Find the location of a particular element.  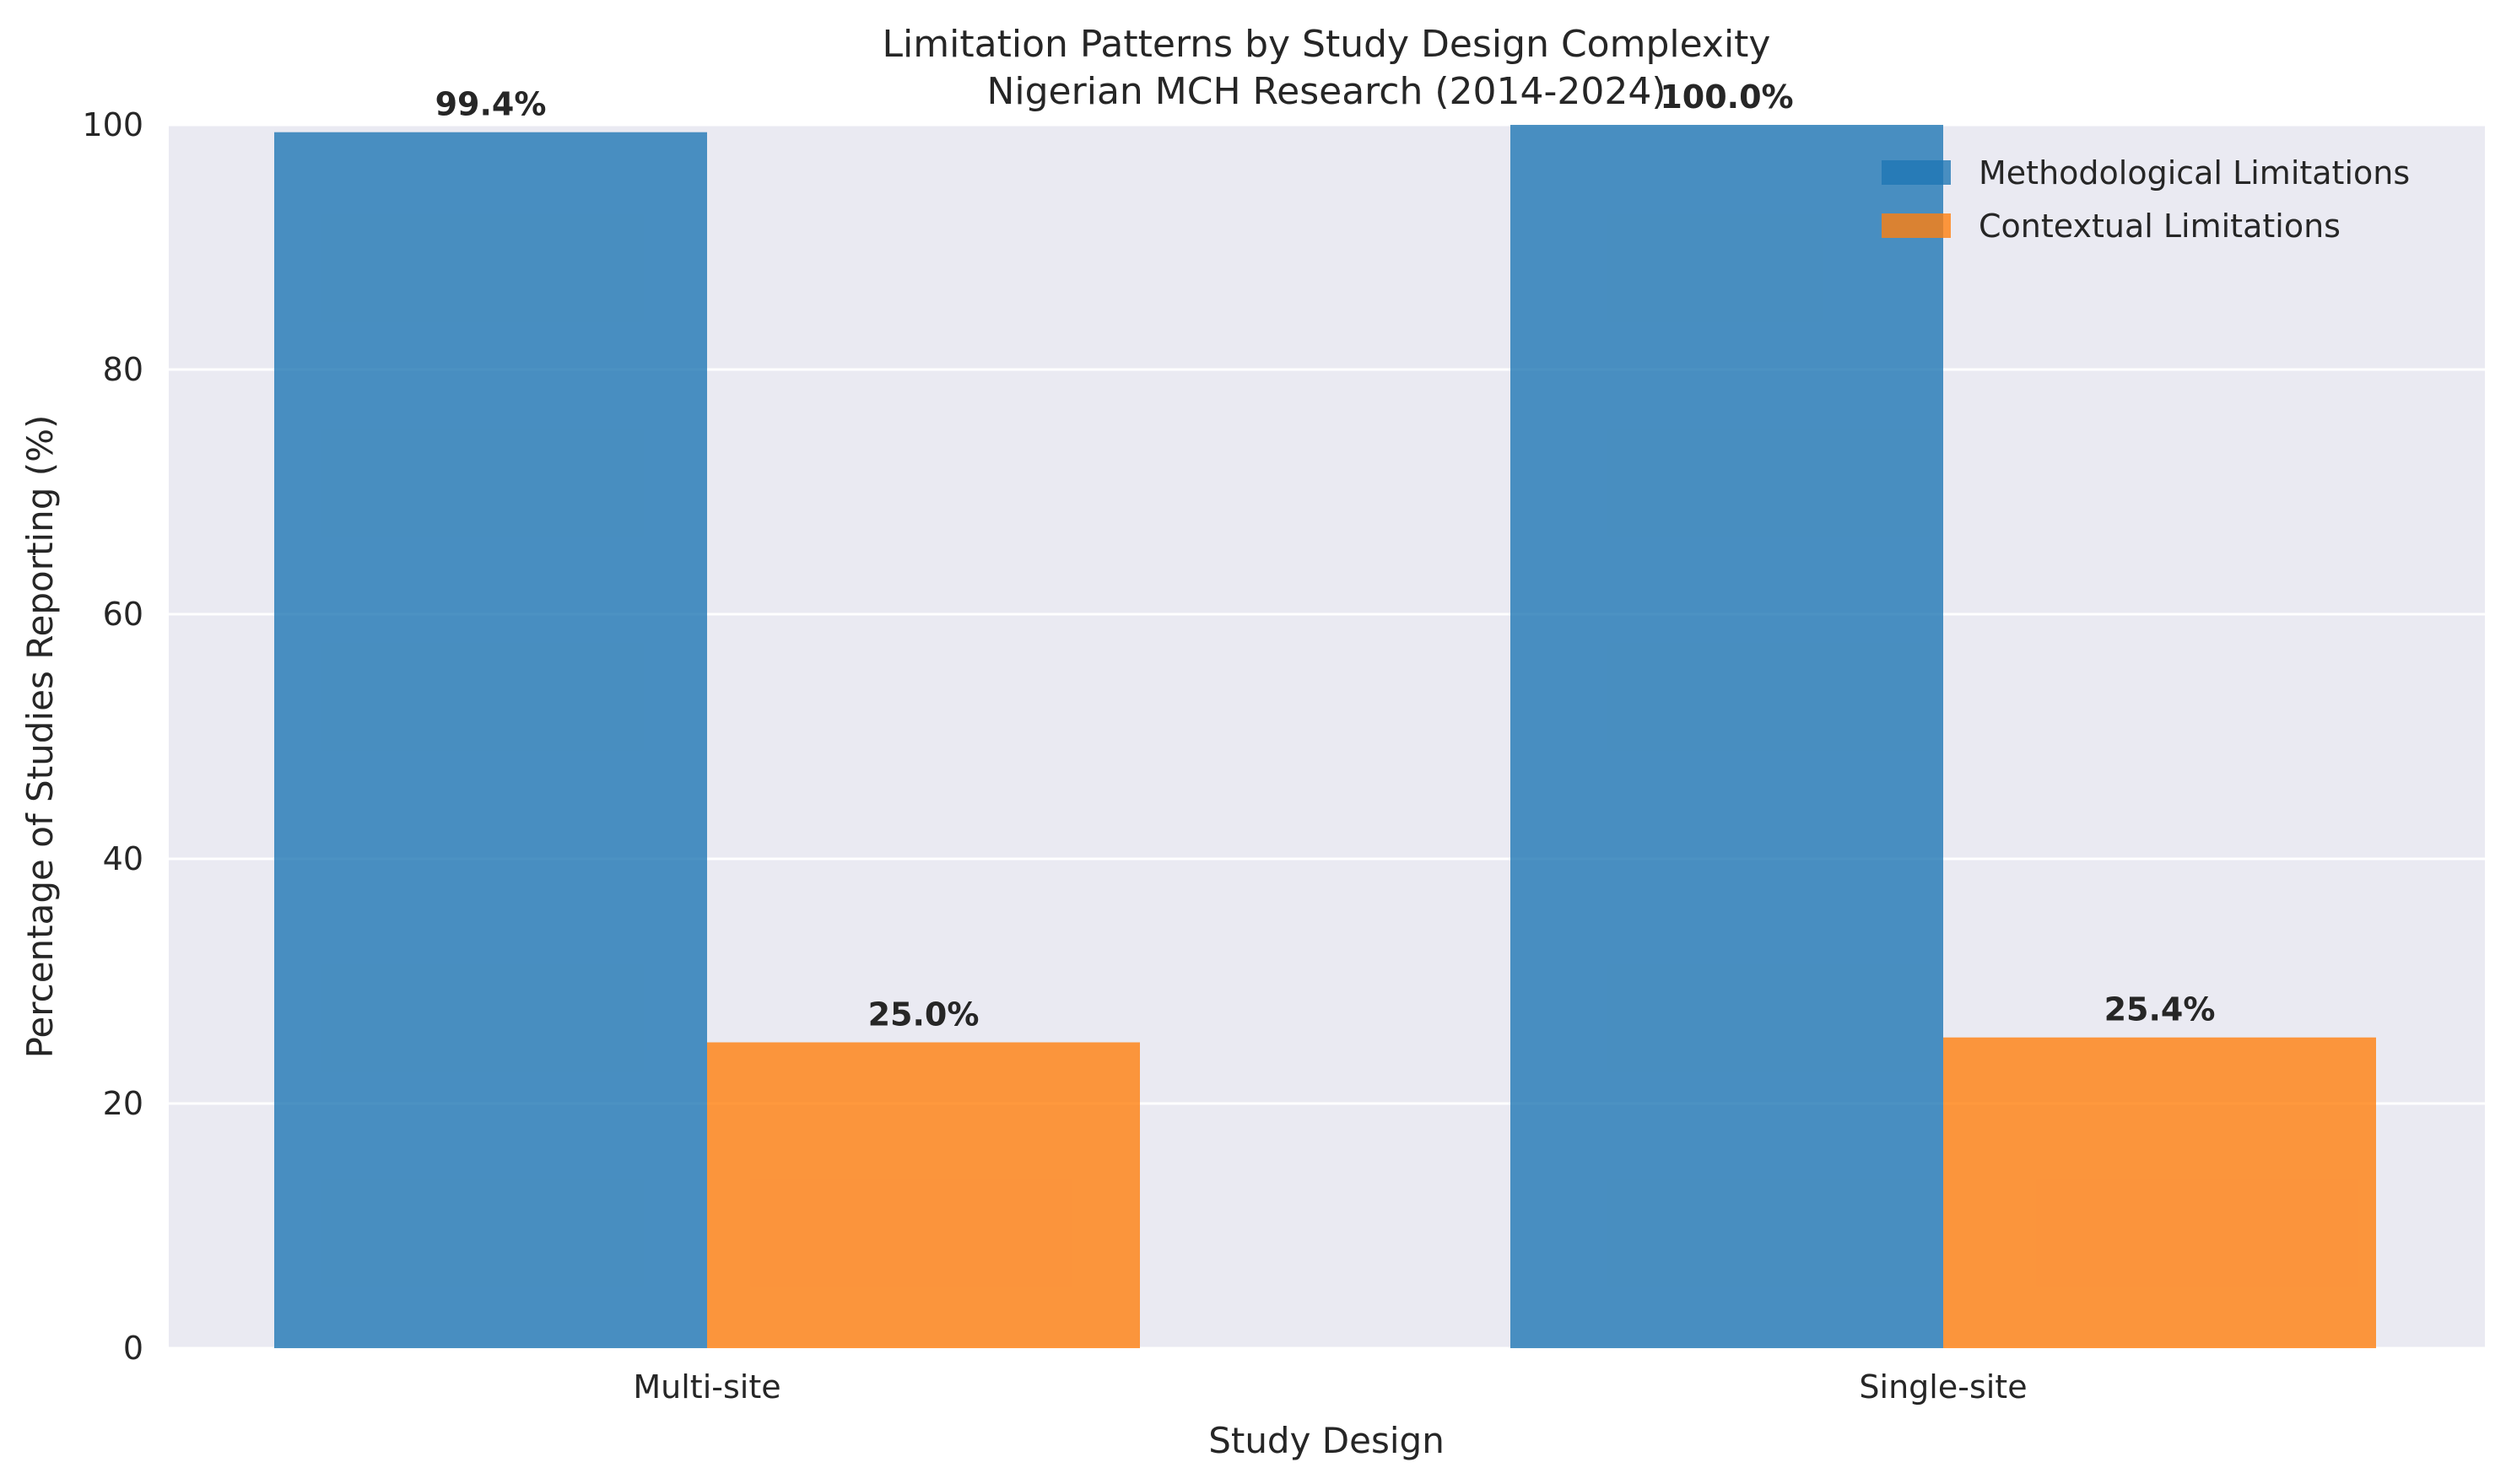

y-tick-label: 20 is located at coordinates (123, 1103).